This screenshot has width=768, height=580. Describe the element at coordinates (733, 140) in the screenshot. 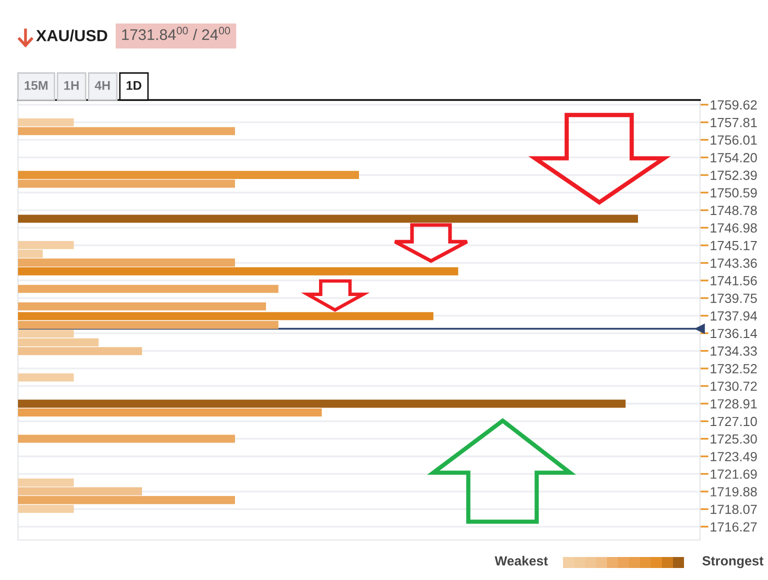

I see `y-tick-label: 1756.01` at that location.